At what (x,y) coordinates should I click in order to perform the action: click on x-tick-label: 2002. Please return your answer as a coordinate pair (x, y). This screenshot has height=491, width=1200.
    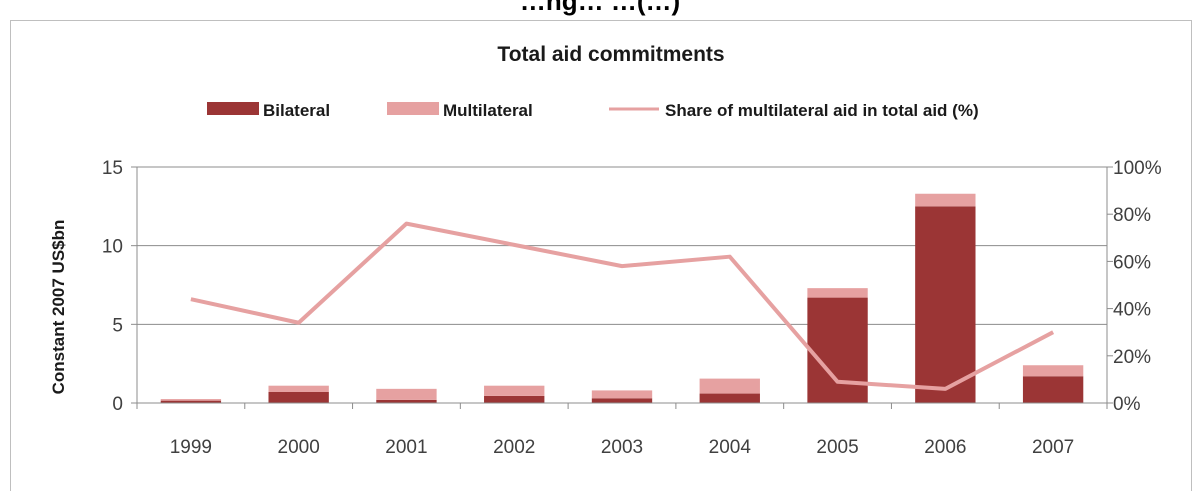
    Looking at the image, I should click on (514, 447).